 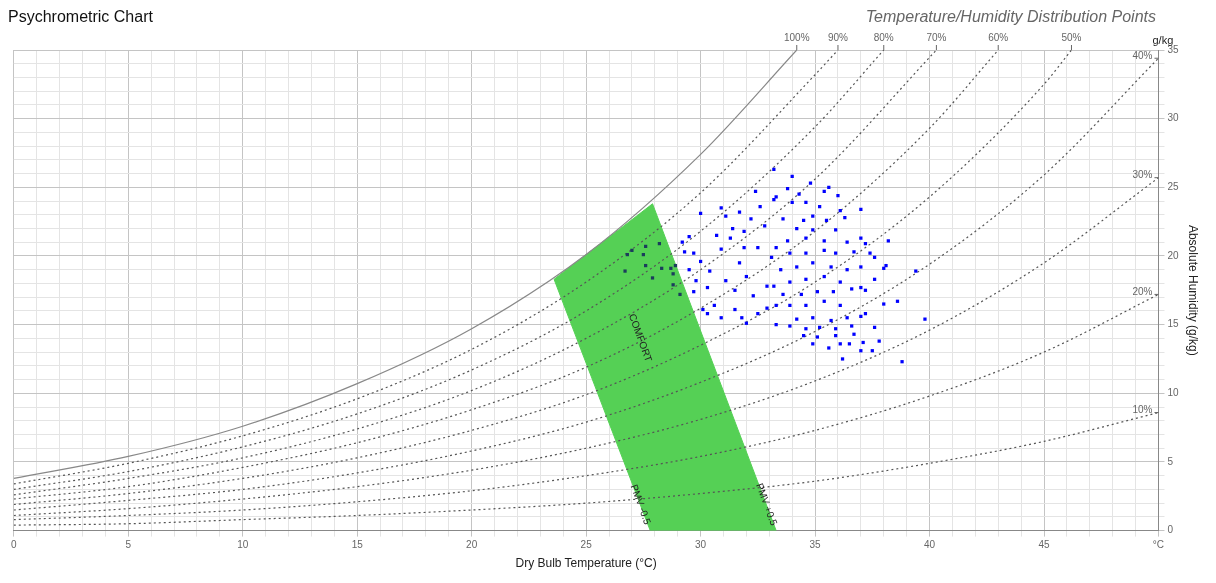 I want to click on x-tick-label: 45, so click(x=1044, y=545).